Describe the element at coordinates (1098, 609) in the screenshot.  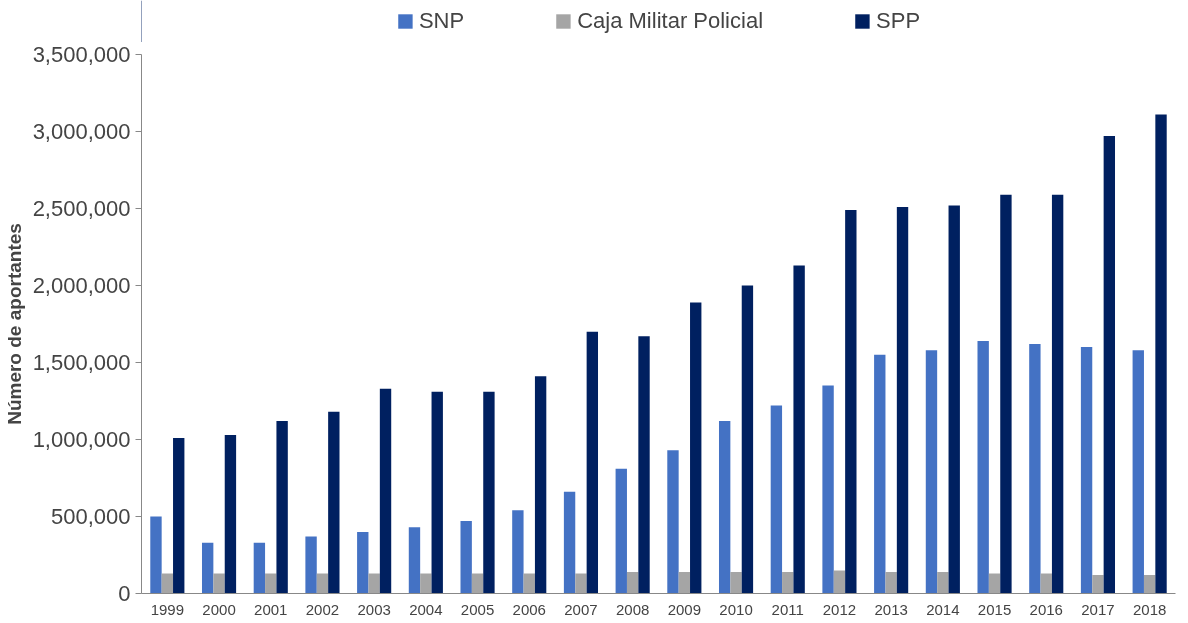
I see `x-tick-label: 2017` at that location.